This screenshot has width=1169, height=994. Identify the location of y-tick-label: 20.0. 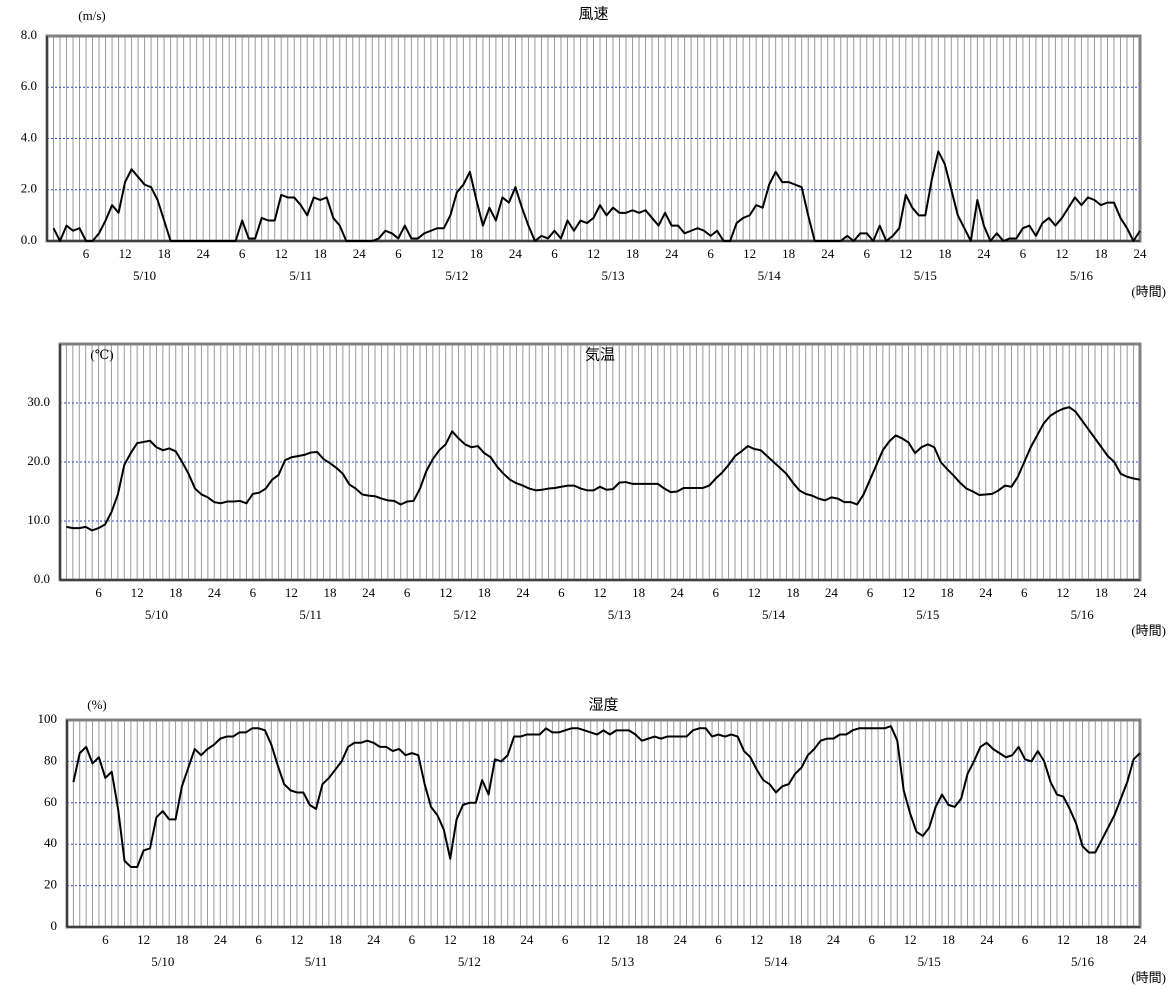
(38, 460).